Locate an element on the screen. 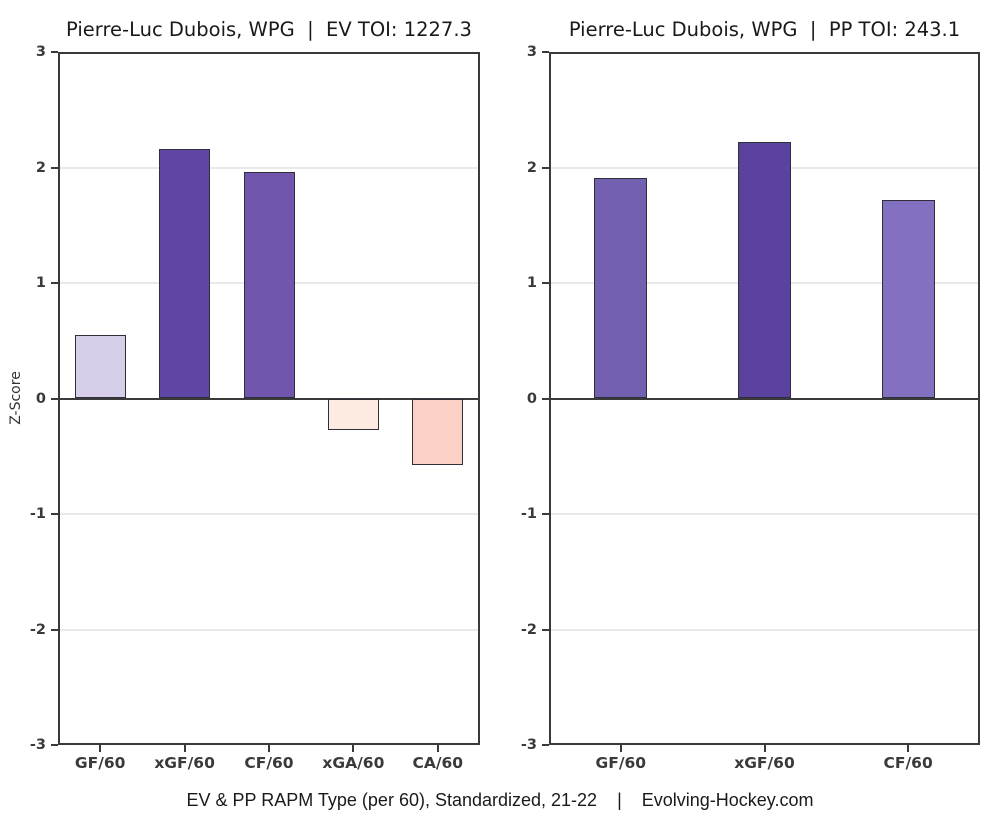 The width and height of the screenshot is (1000, 824). x-axis-label-CA/60: CA/60 is located at coordinates (438, 763).